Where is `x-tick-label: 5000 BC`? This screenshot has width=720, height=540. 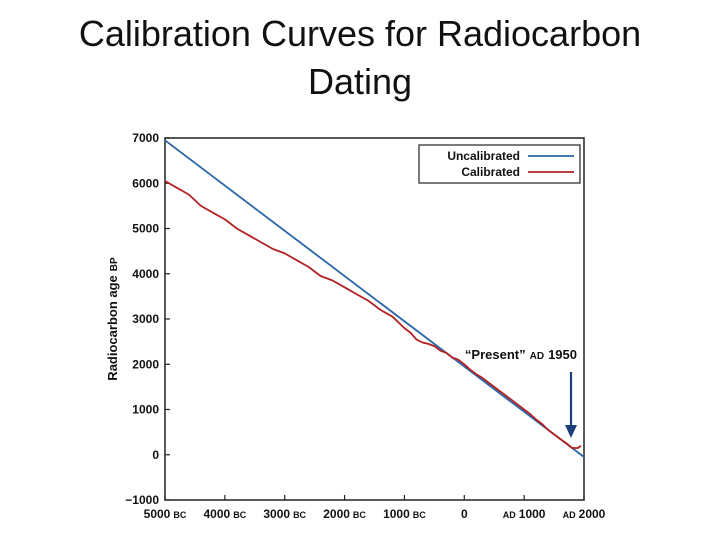 x-tick-label: 5000 BC is located at coordinates (165, 514).